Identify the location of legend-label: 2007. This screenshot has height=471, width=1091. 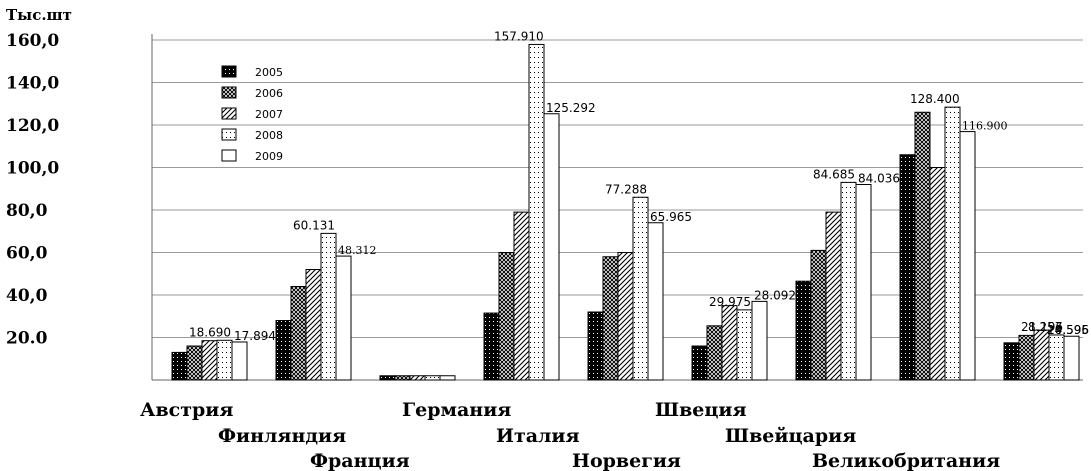
(269, 114).